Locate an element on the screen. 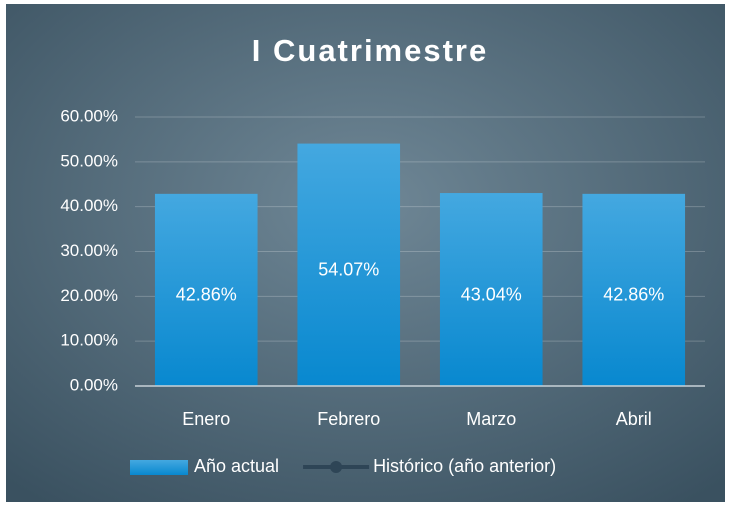 This screenshot has height=506, width=731. legend-swatch is located at coordinates (159, 467).